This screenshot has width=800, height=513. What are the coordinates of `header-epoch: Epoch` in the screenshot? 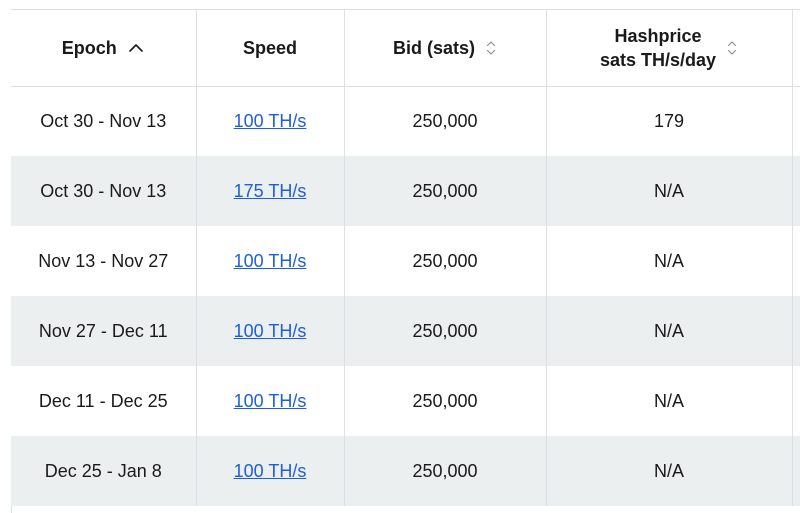 It's located at (104, 48).